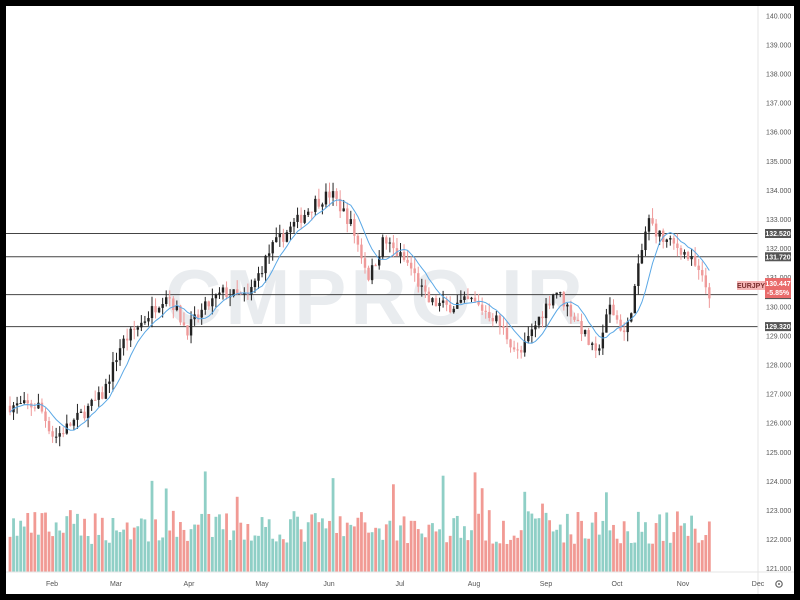  Describe the element at coordinates (778, 249) in the screenshot. I see `y-tick-label: 132.000` at that location.